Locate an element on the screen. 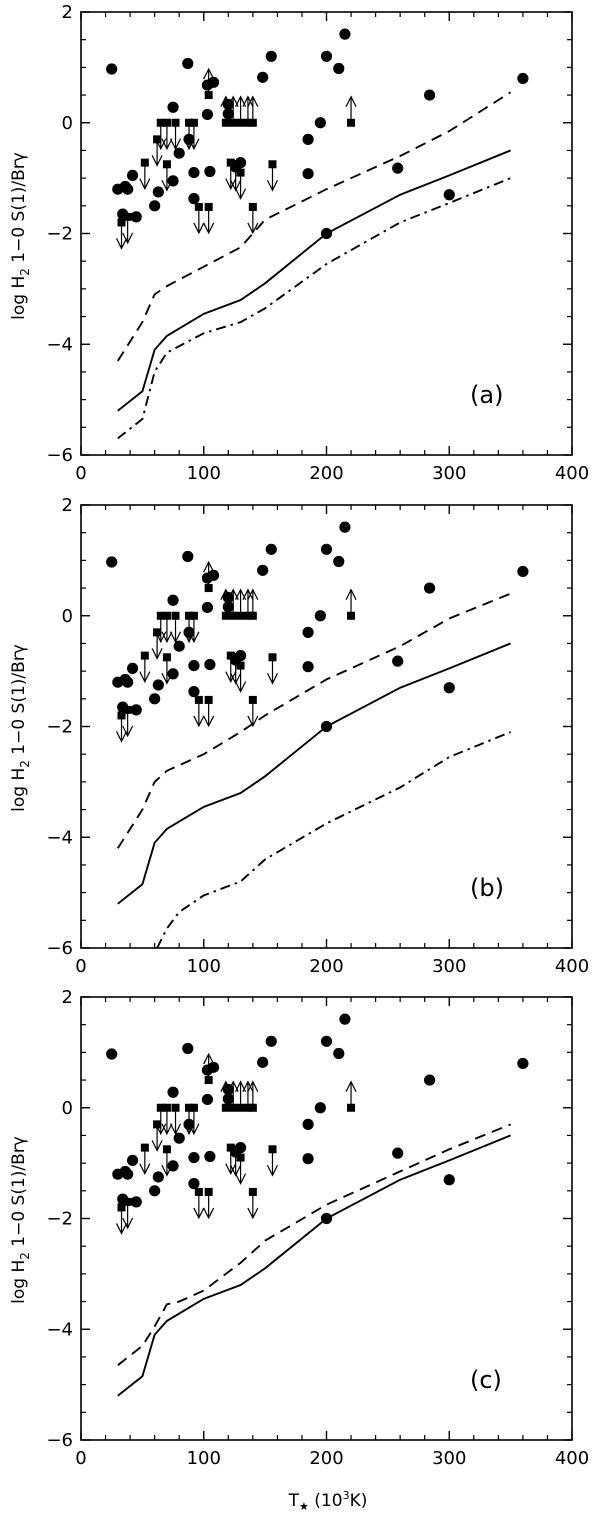 The width and height of the screenshot is (600, 1514). ylabel-rest: 1−0 S(1)/Brγ is located at coordinates (19, 210).